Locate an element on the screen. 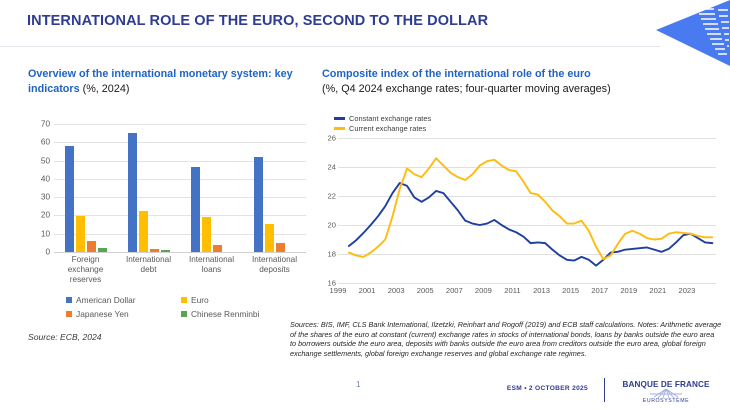  bar-legend-item: Euro is located at coordinates (238, 300).